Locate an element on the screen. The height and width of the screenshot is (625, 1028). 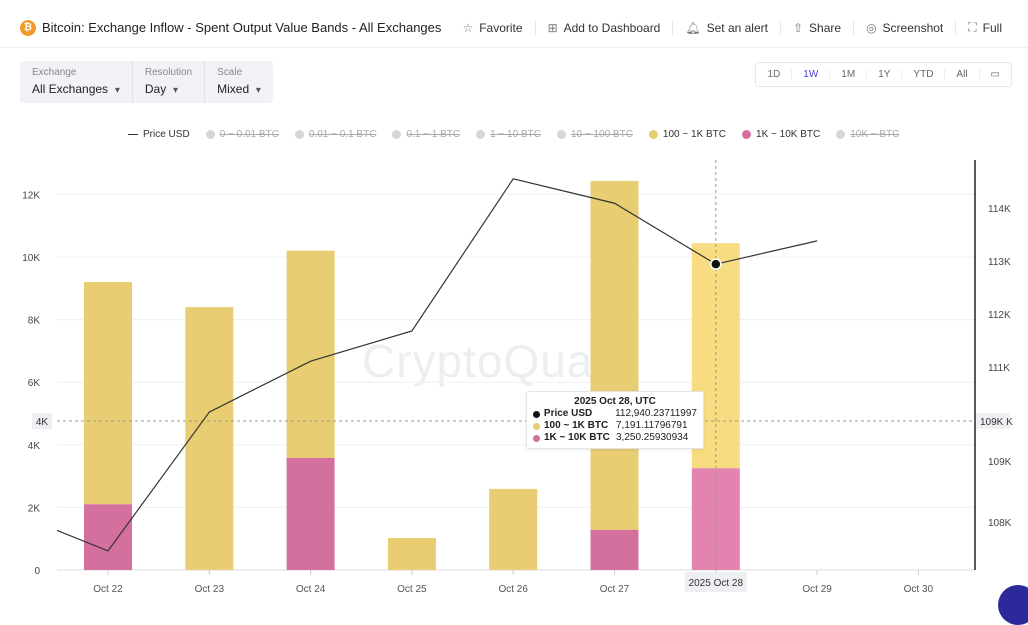
tooltip-row: 1K ~ 10K BTC 3,250.25930934 is located at coordinates (615, 438).